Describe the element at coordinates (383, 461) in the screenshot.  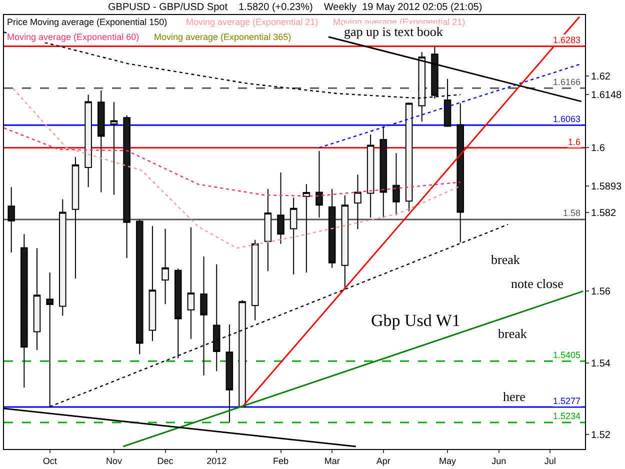
I see `x-tick-label: Apr` at that location.